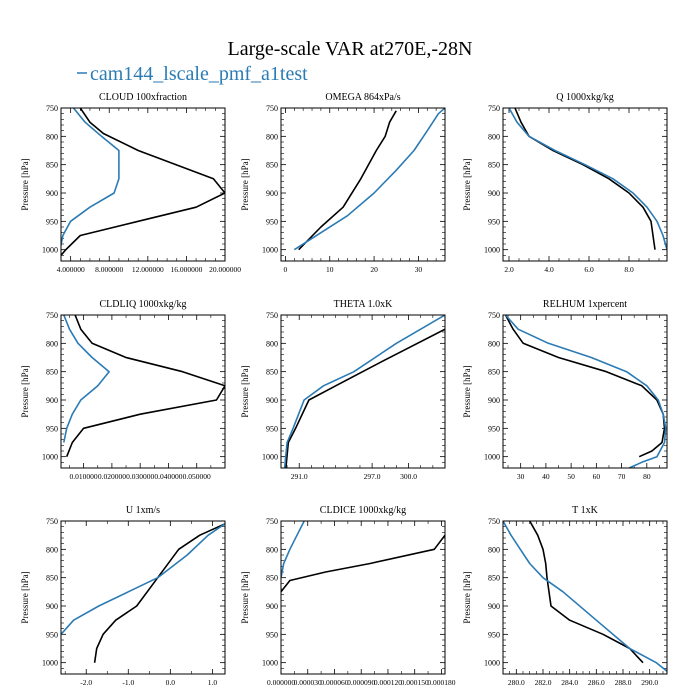  I want to click on x-tick-label: 0.020000, so click(112, 476).